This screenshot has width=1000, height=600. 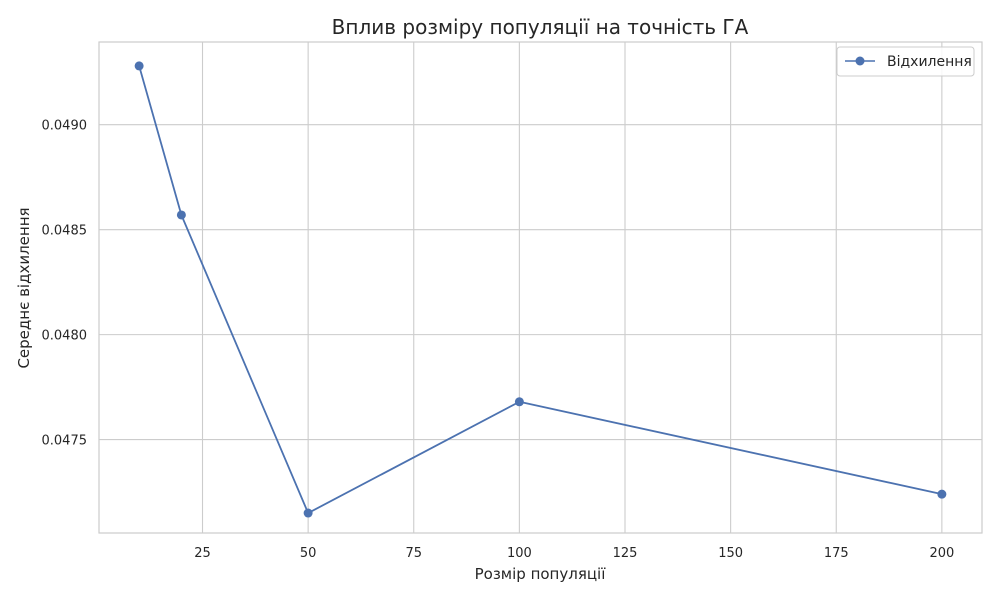 I want to click on legend-box, so click(x=905, y=61).